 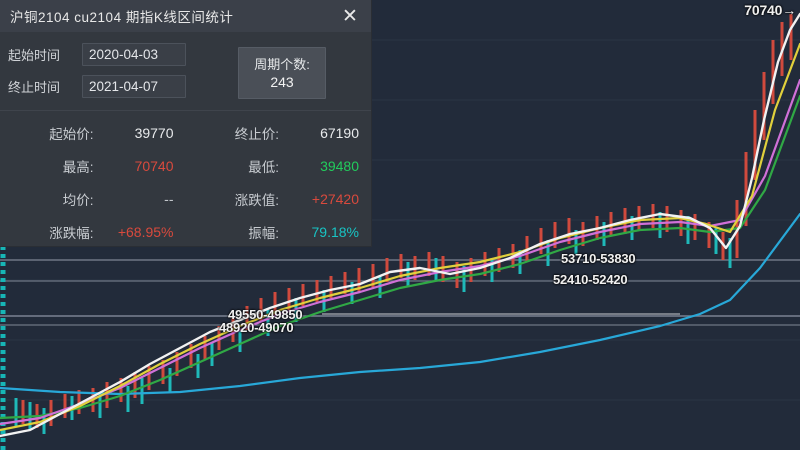 I want to click on range-label-a1: 49550-49850, so click(x=265, y=314).